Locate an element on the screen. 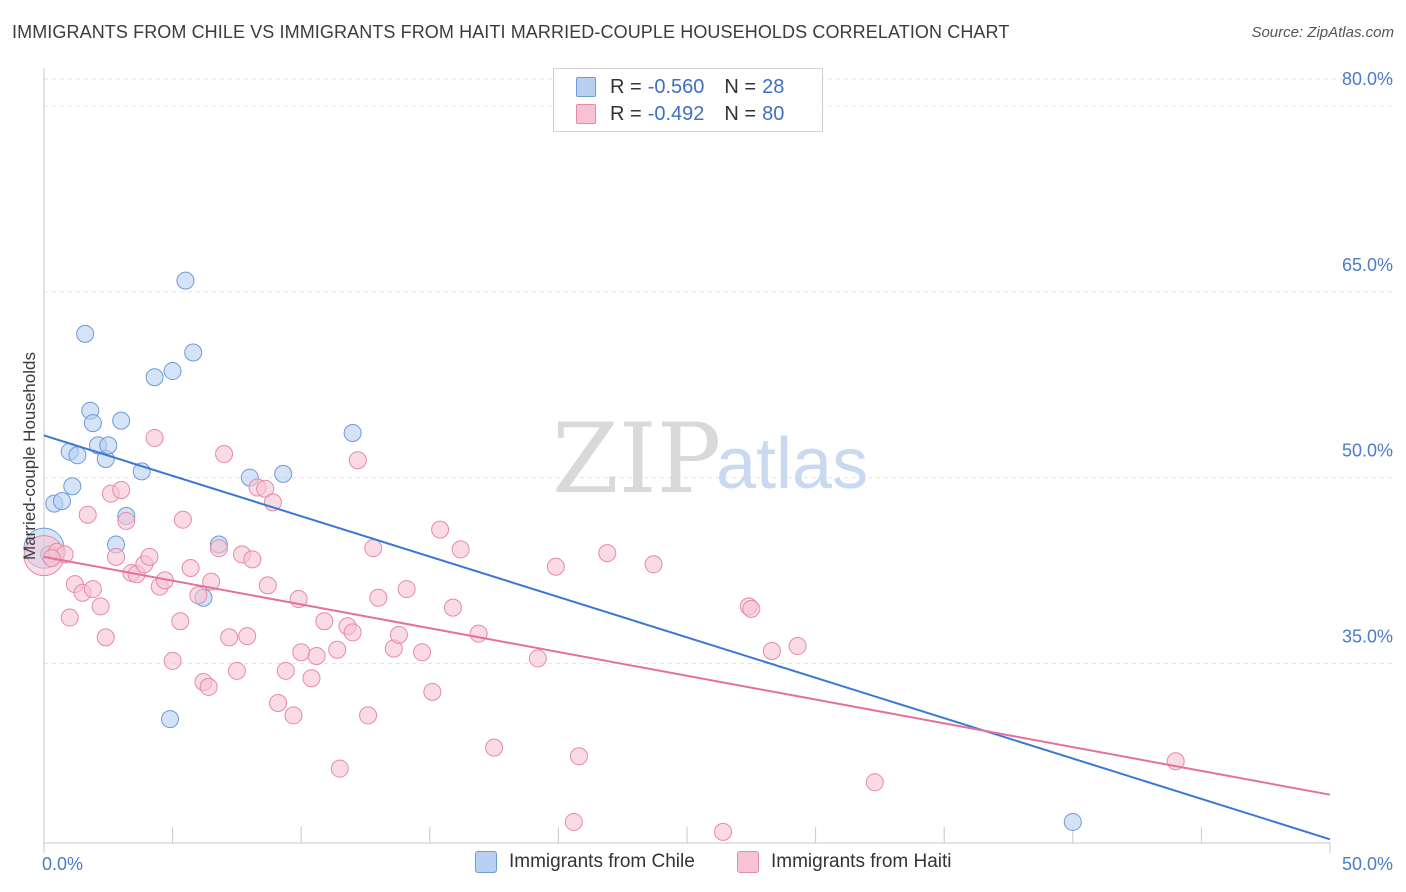 Image resolution: width=1406 pixels, height=892 pixels. haiti-swatch is located at coordinates (586, 114).